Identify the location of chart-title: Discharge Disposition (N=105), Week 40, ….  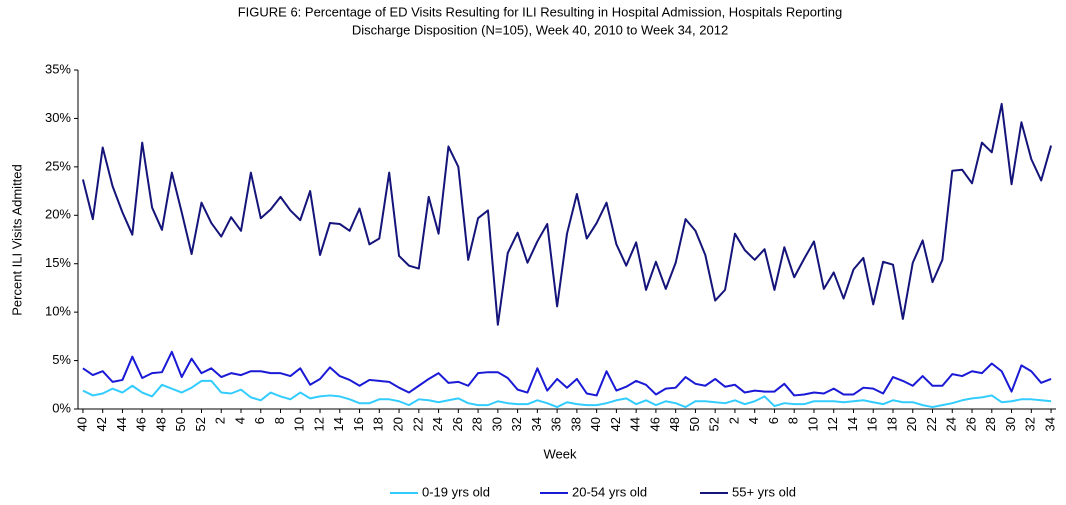
(540, 29).